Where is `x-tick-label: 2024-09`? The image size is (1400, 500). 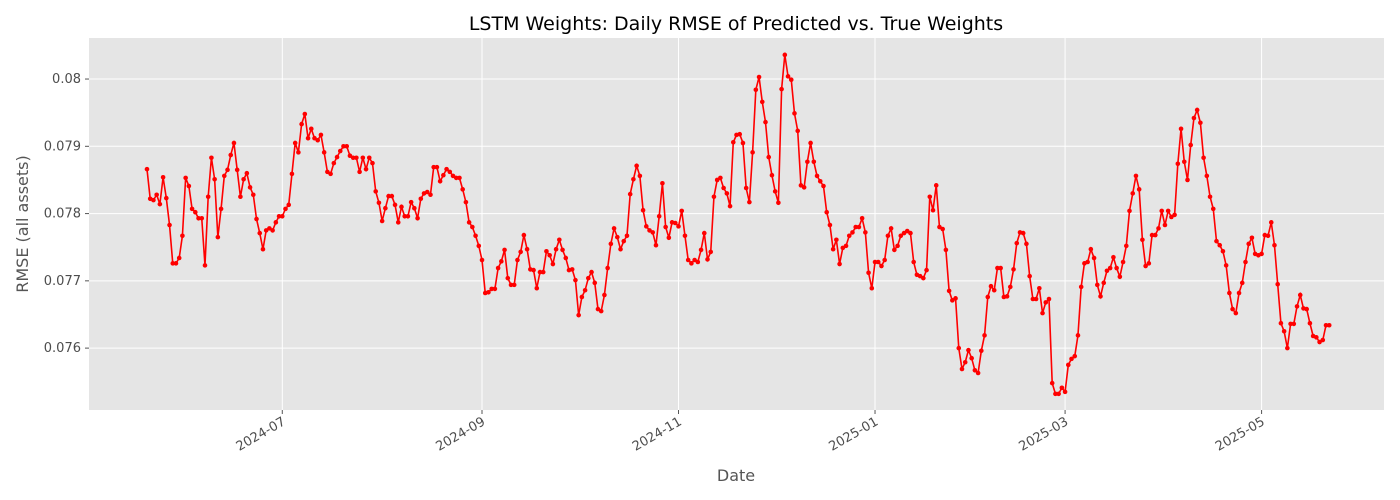
x-tick-label: 2024-09 is located at coordinates (460, 434).